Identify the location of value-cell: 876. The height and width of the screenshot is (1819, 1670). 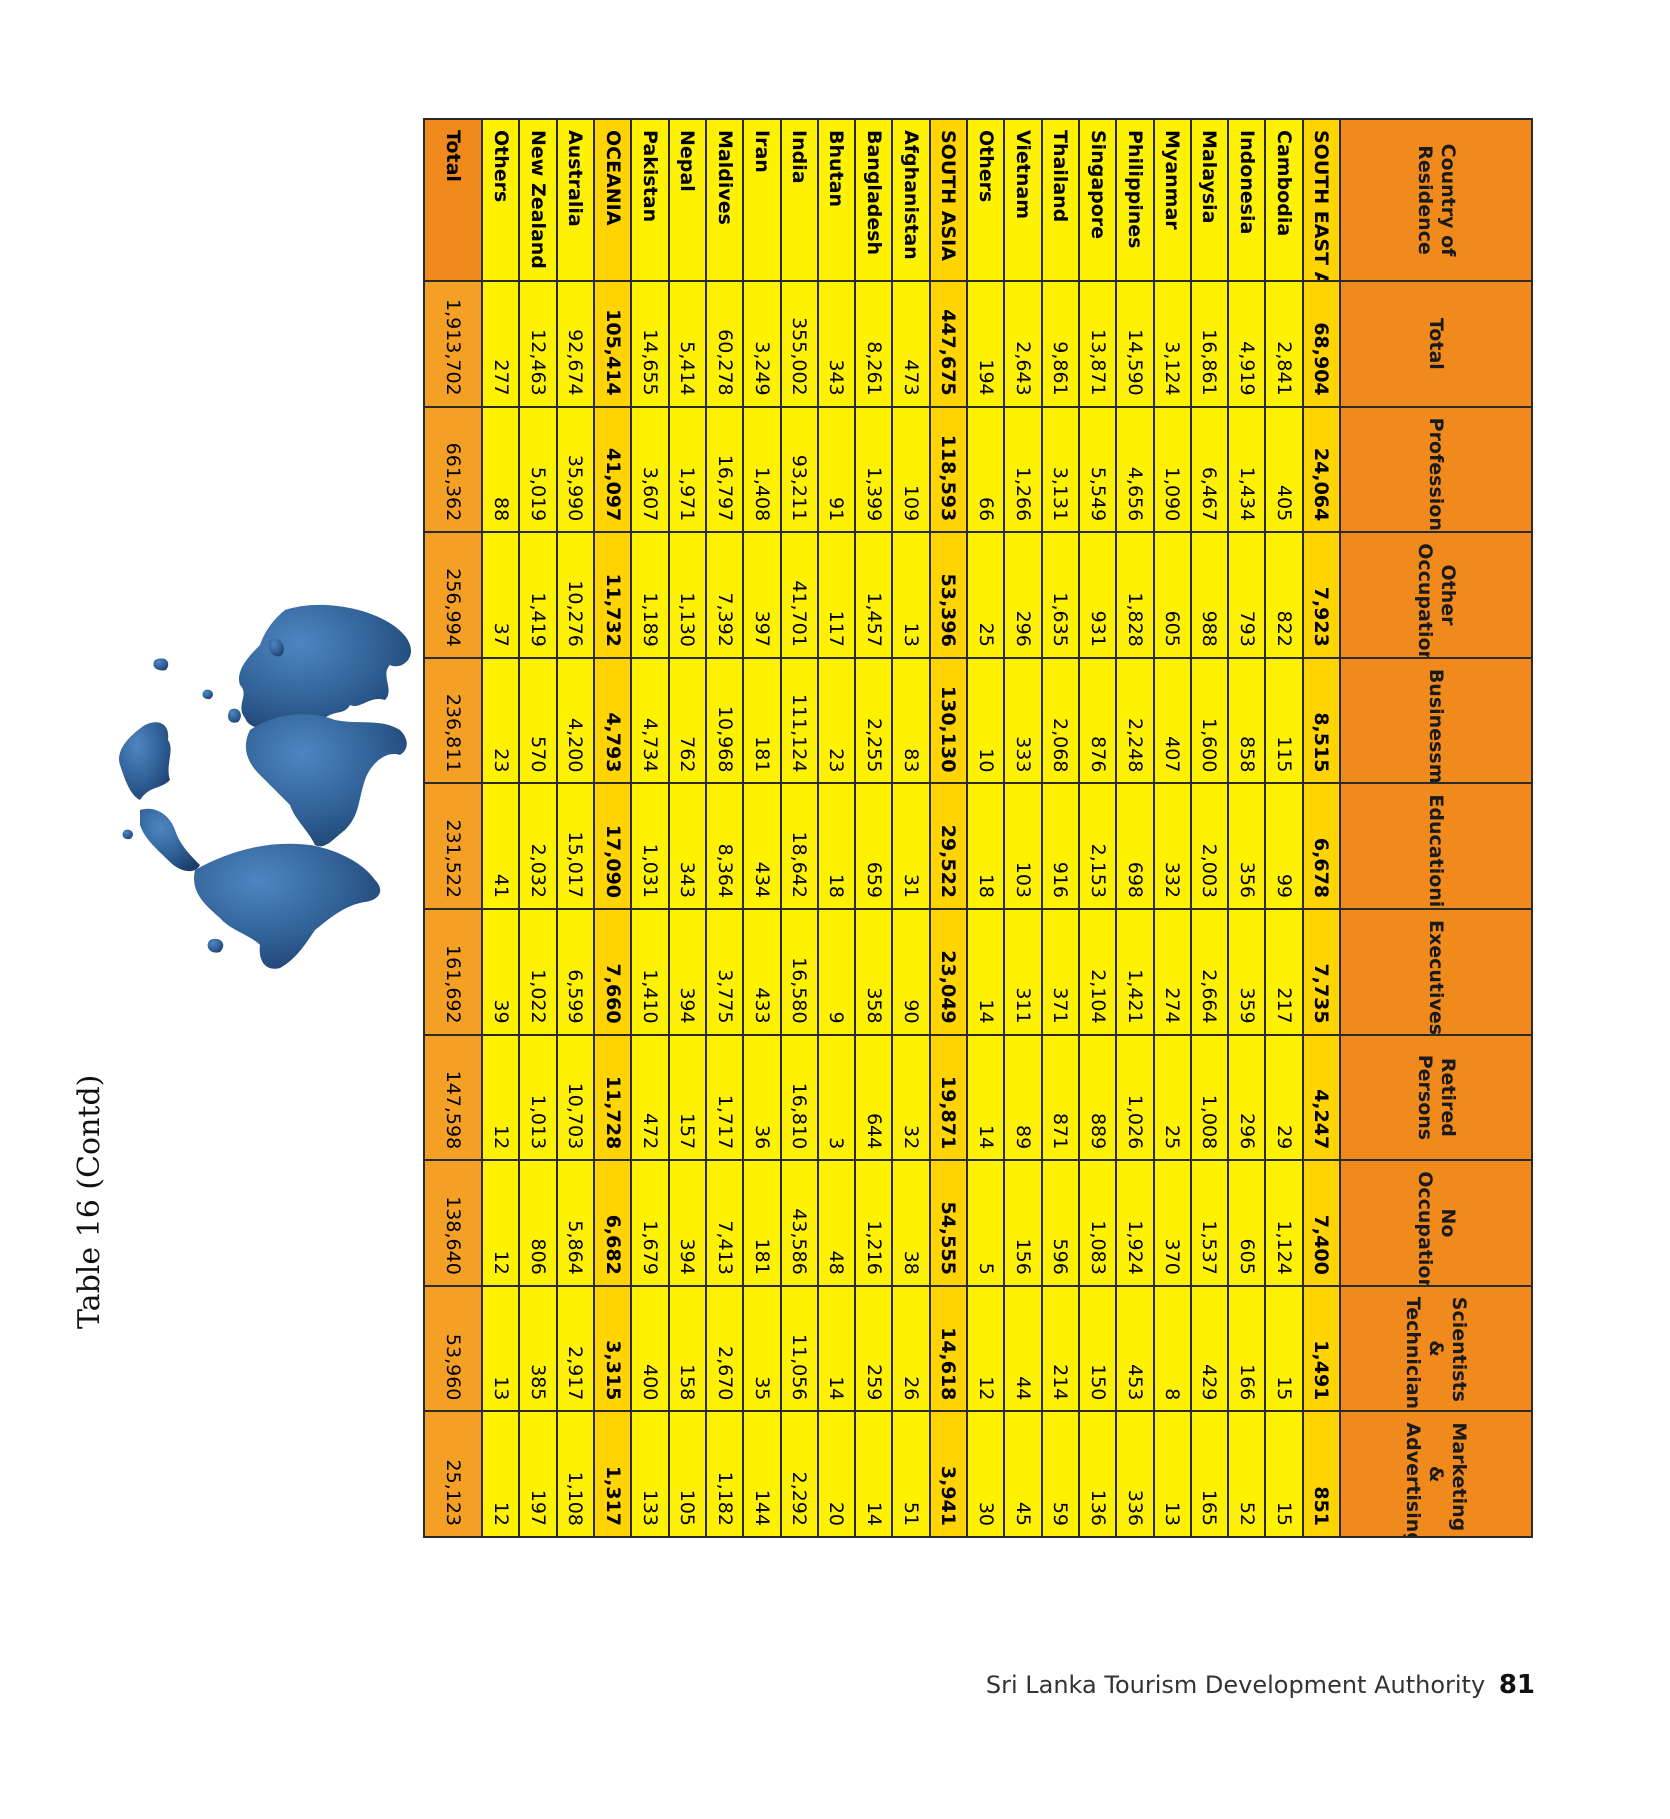
(1097, 720).